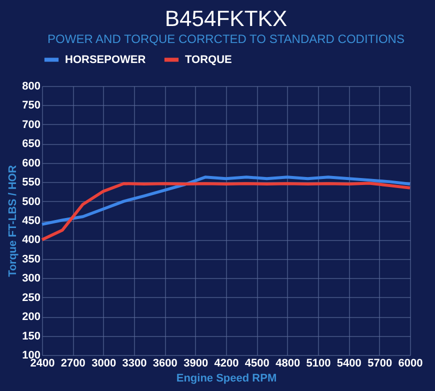 This screenshot has height=391, width=435. What do you see at coordinates (31, 124) in the screenshot?
I see `y-tick-label: 700` at bounding box center [31, 124].